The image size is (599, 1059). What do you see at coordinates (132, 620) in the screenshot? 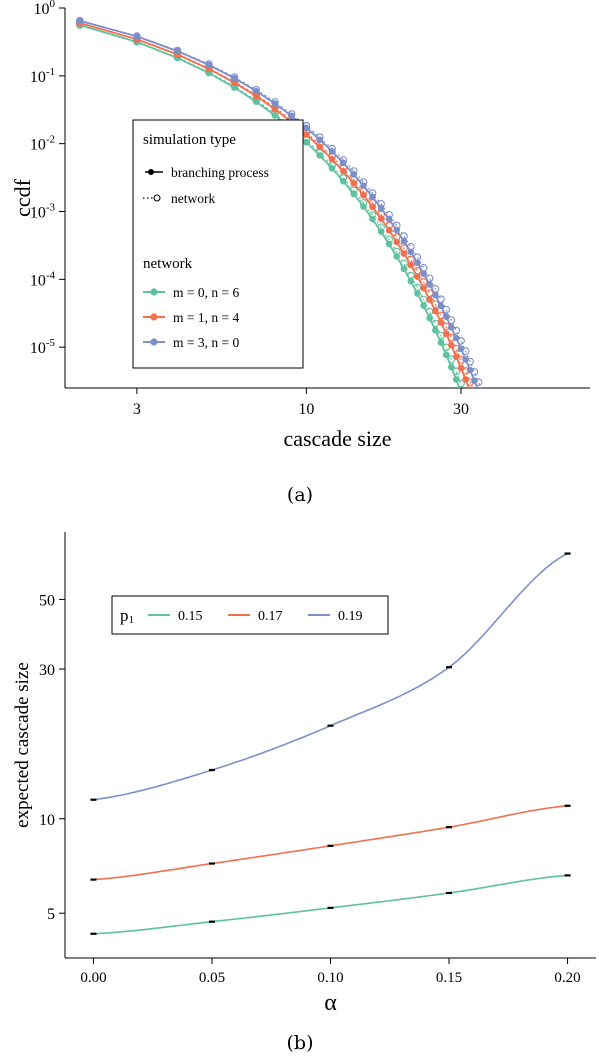
I see `legend-title-sub-b: 1` at bounding box center [132, 620].